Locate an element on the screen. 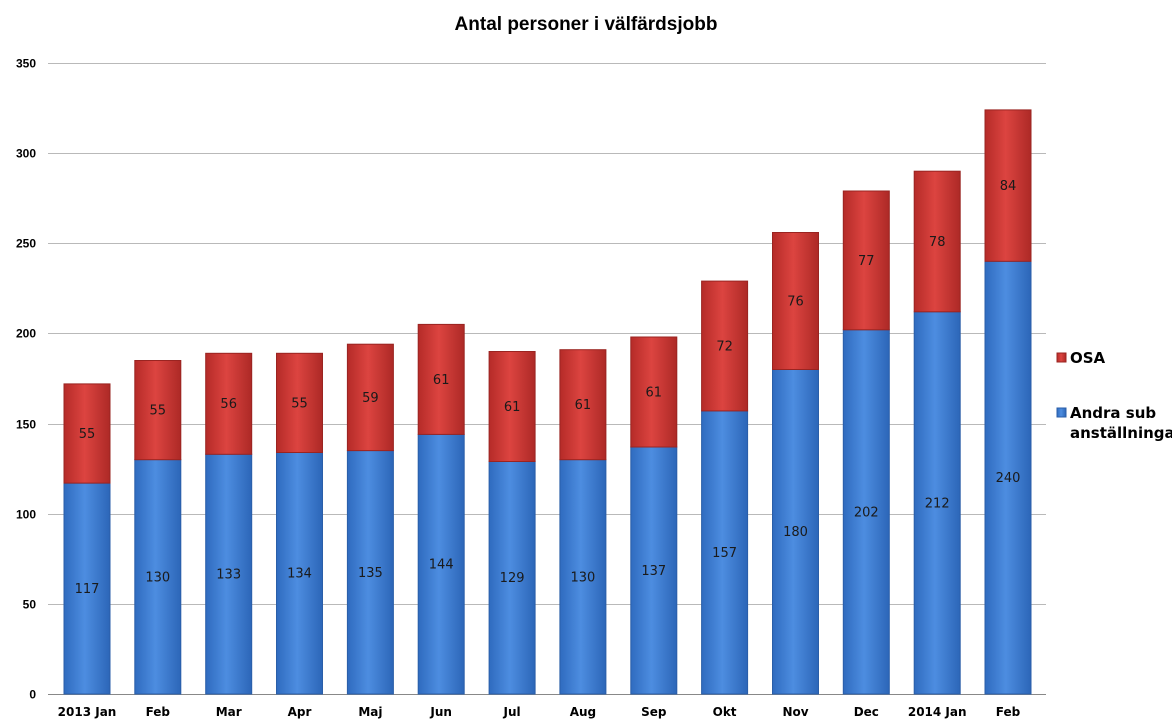  legend-swatch-osa is located at coordinates (1061, 357).